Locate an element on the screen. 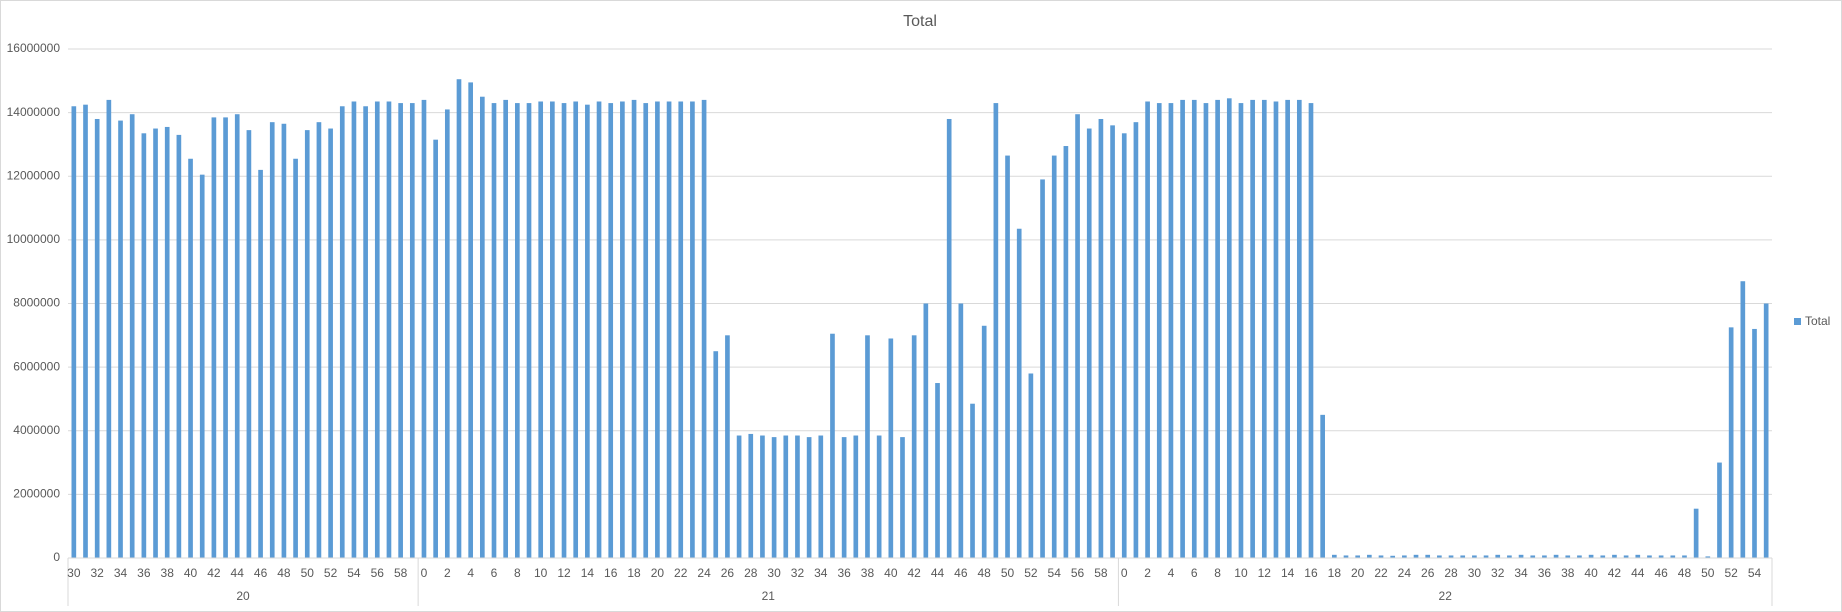 The image size is (1842, 612). x-tick-label: 14 is located at coordinates (1288, 573).